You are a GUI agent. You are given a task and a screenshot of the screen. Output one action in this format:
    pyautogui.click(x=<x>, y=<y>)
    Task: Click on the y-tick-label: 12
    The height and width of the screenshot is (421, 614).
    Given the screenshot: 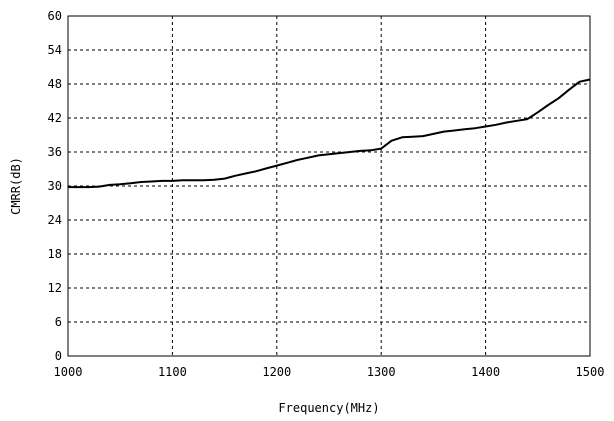 What is the action you would take?
    pyautogui.click(x=55, y=288)
    